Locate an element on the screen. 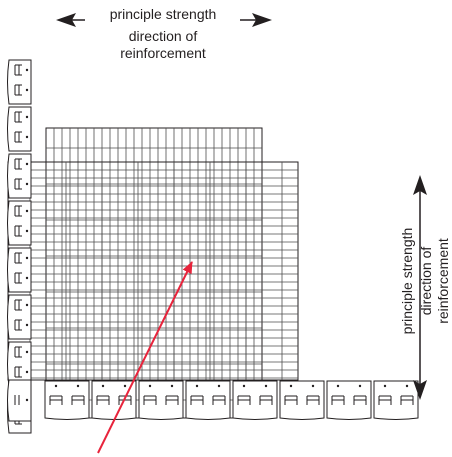  right-label-direction-of: direction of is located at coordinates (426, 281).